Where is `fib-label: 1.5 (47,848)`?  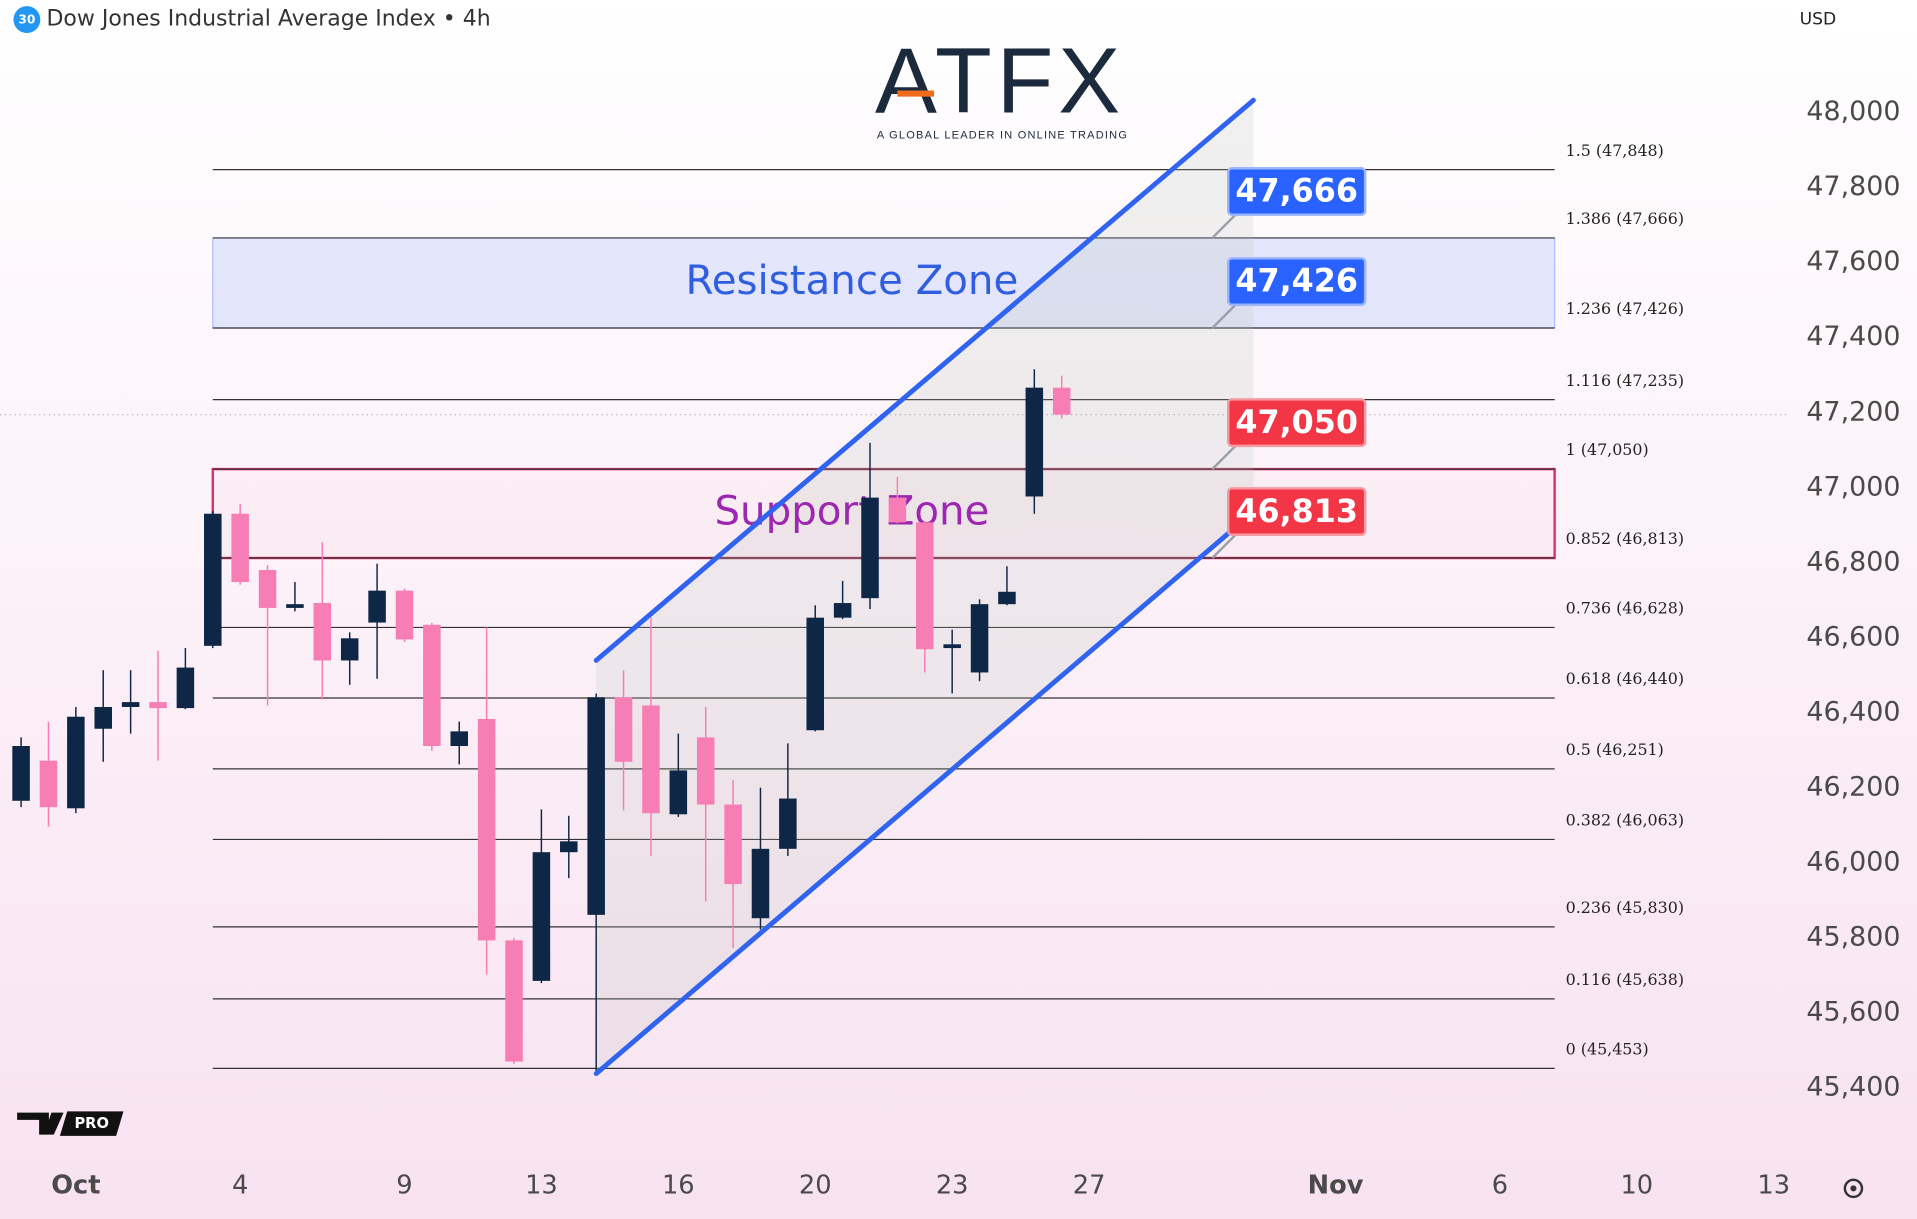 fib-label: 1.5 (47,848) is located at coordinates (1615, 150).